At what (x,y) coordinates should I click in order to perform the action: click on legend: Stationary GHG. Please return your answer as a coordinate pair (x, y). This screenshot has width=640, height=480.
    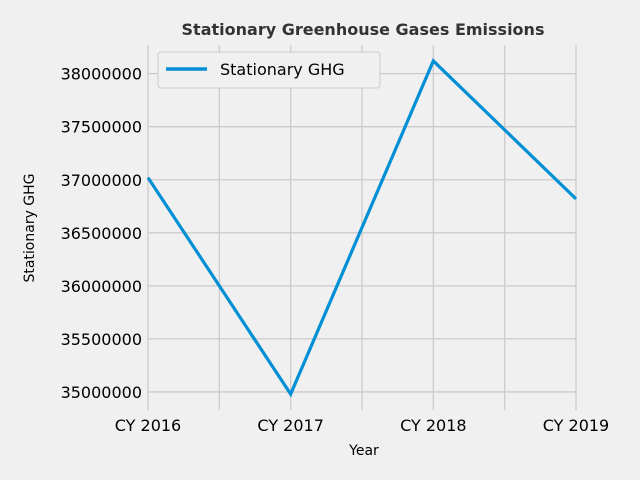
    Looking at the image, I should click on (269, 70).